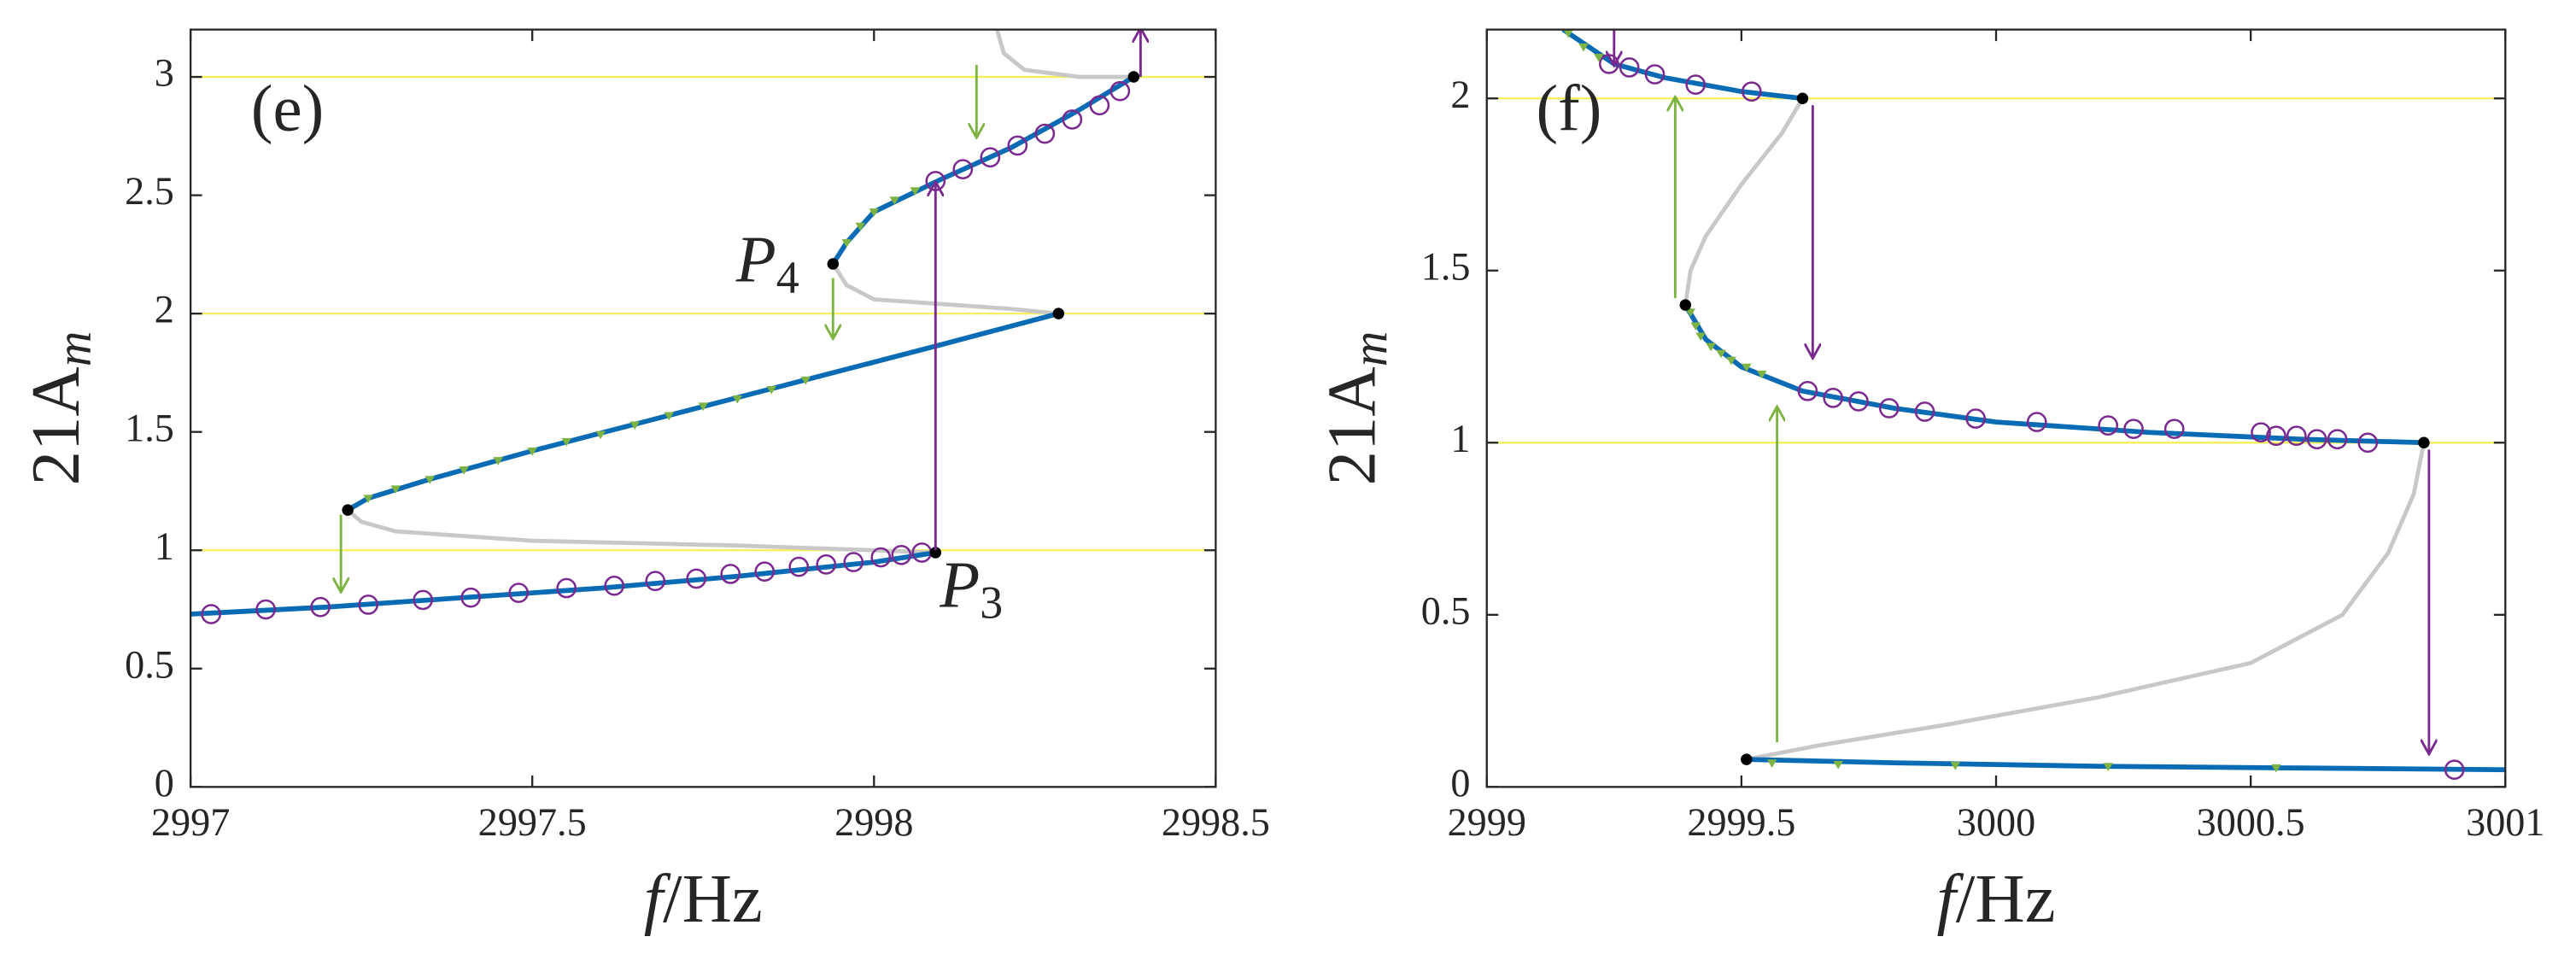  I want to click on panel-label: (f), so click(1568, 107).